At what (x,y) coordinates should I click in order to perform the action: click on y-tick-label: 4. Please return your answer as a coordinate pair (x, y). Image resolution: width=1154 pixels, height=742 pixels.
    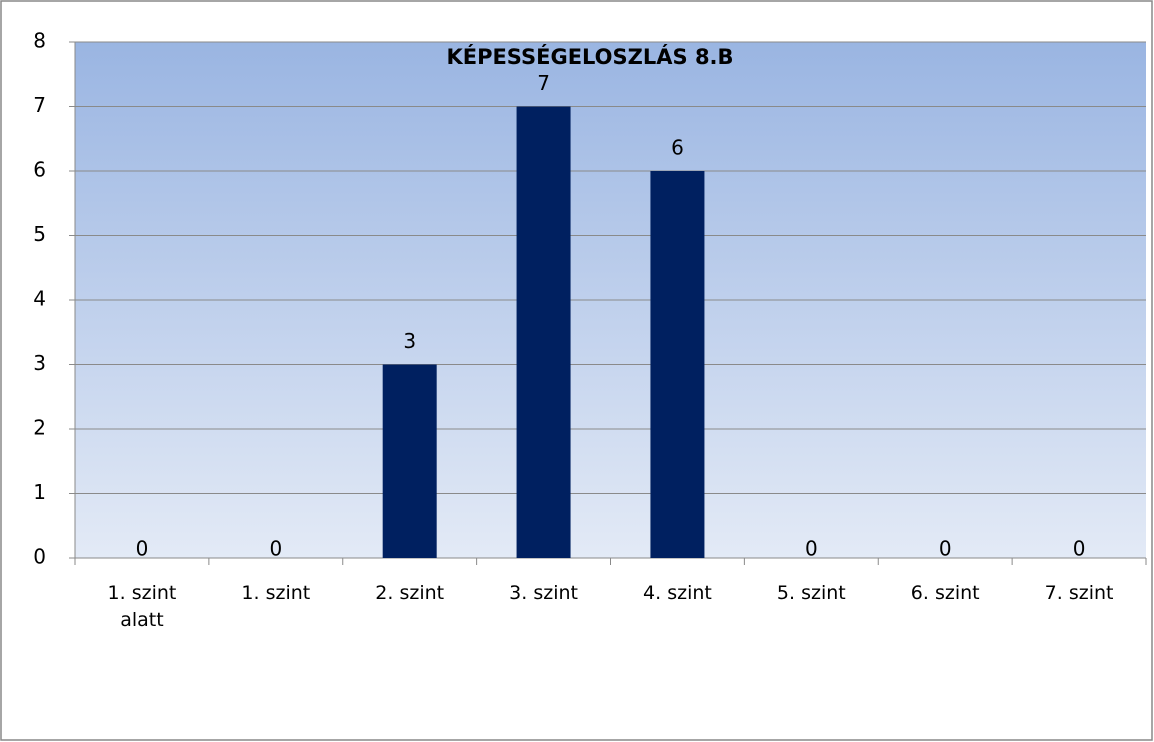
    Looking at the image, I should click on (39, 299).